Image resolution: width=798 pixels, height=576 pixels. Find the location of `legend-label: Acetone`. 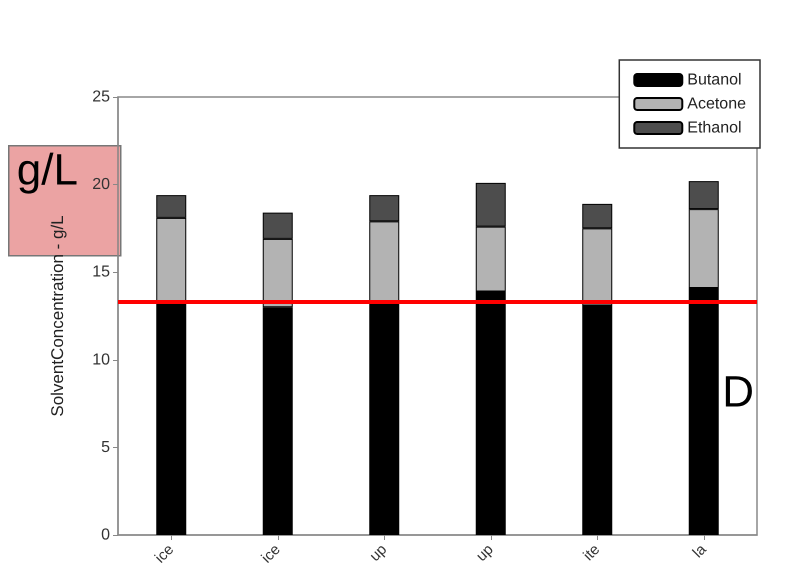

legend-label: Acetone is located at coordinates (716, 104).